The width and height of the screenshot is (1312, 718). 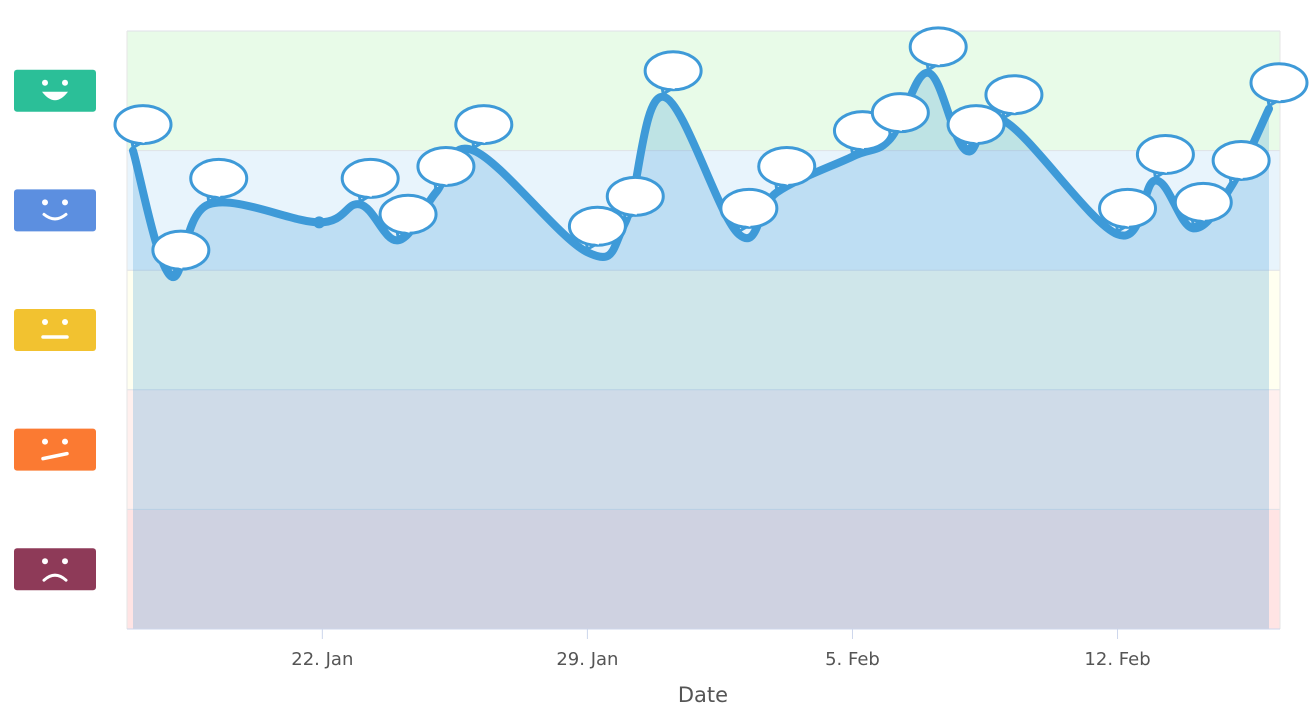 What do you see at coordinates (319, 222) in the screenshot?
I see `data-point` at bounding box center [319, 222].